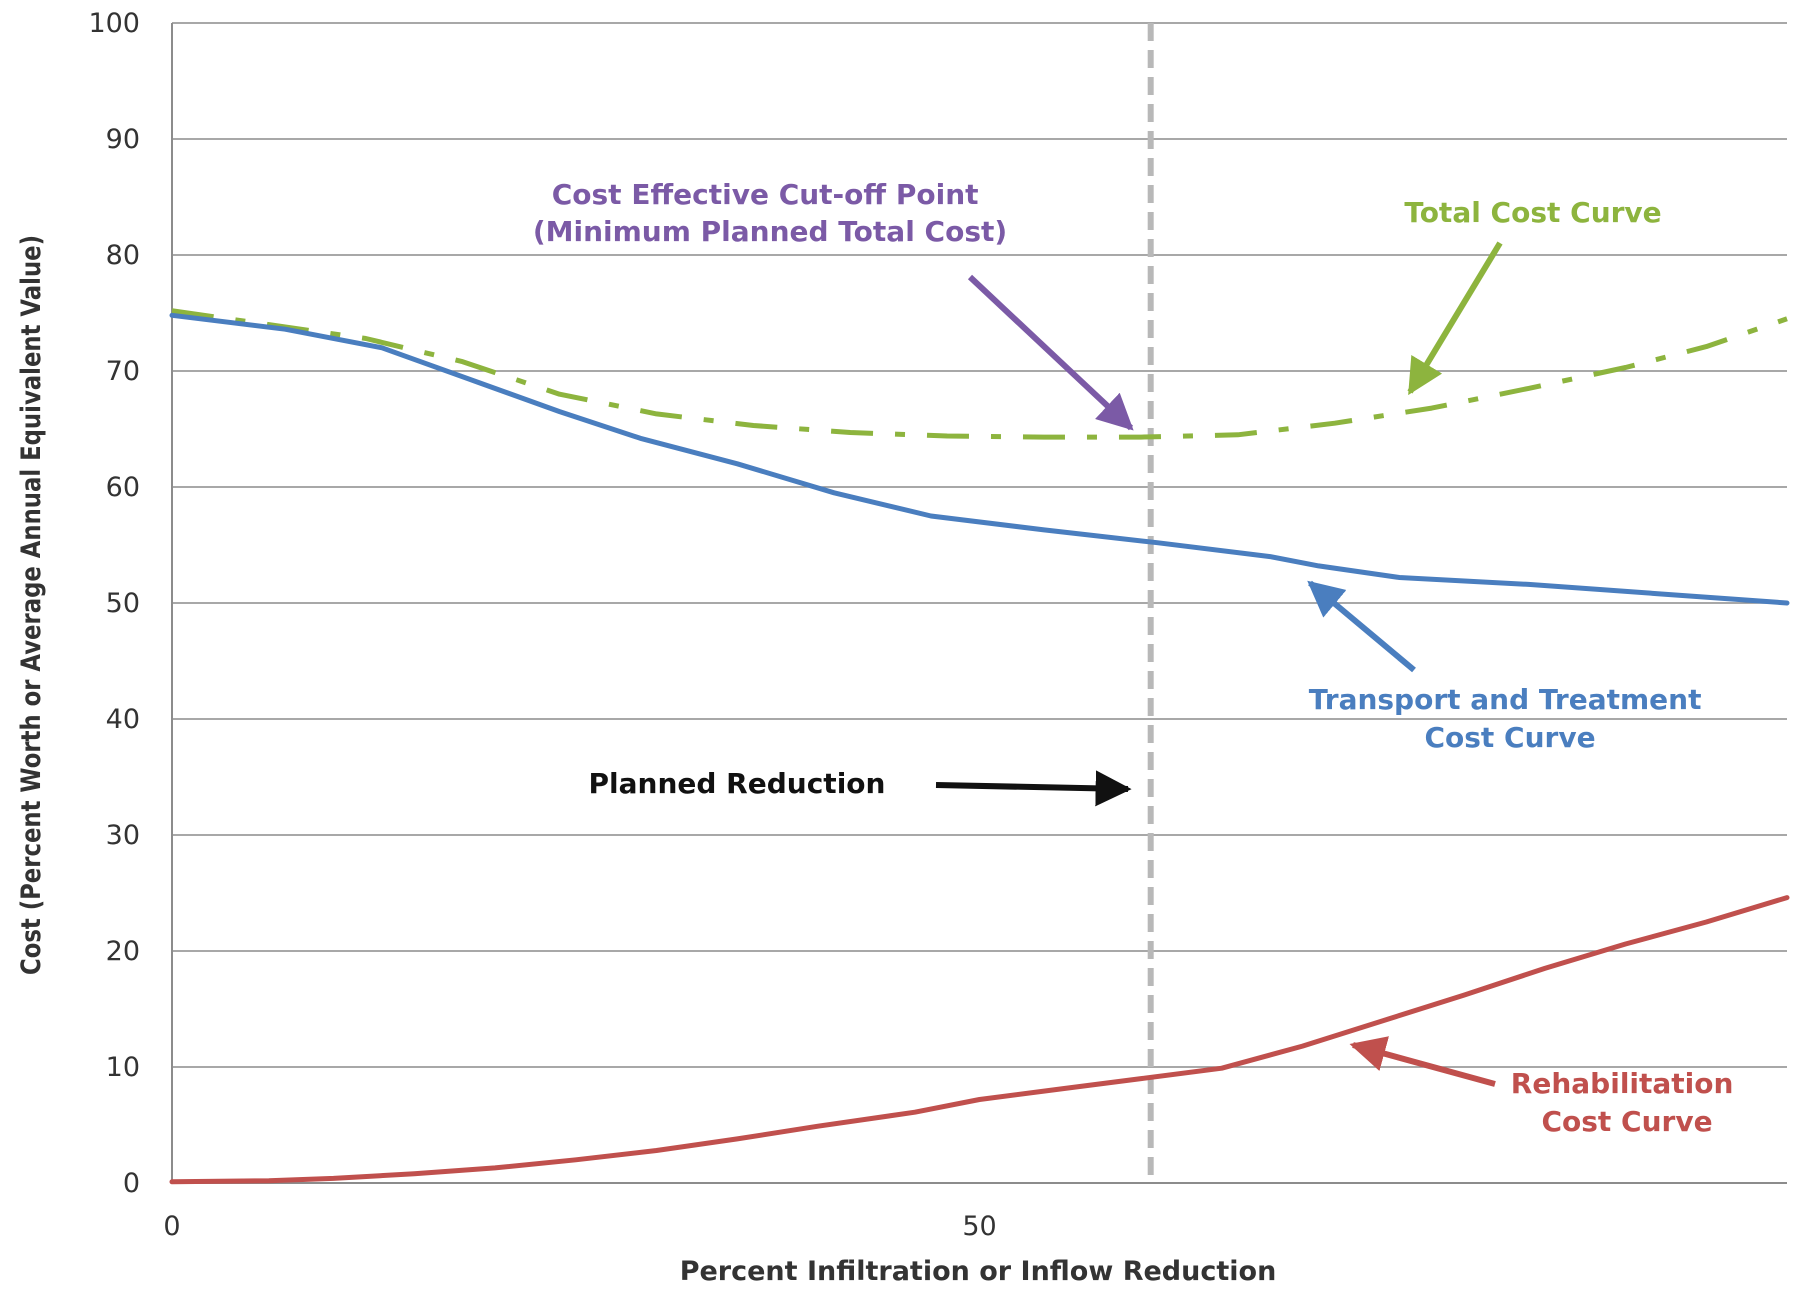  Describe the element at coordinates (979, 1226) in the screenshot. I see `x-tick-label: 50` at that location.